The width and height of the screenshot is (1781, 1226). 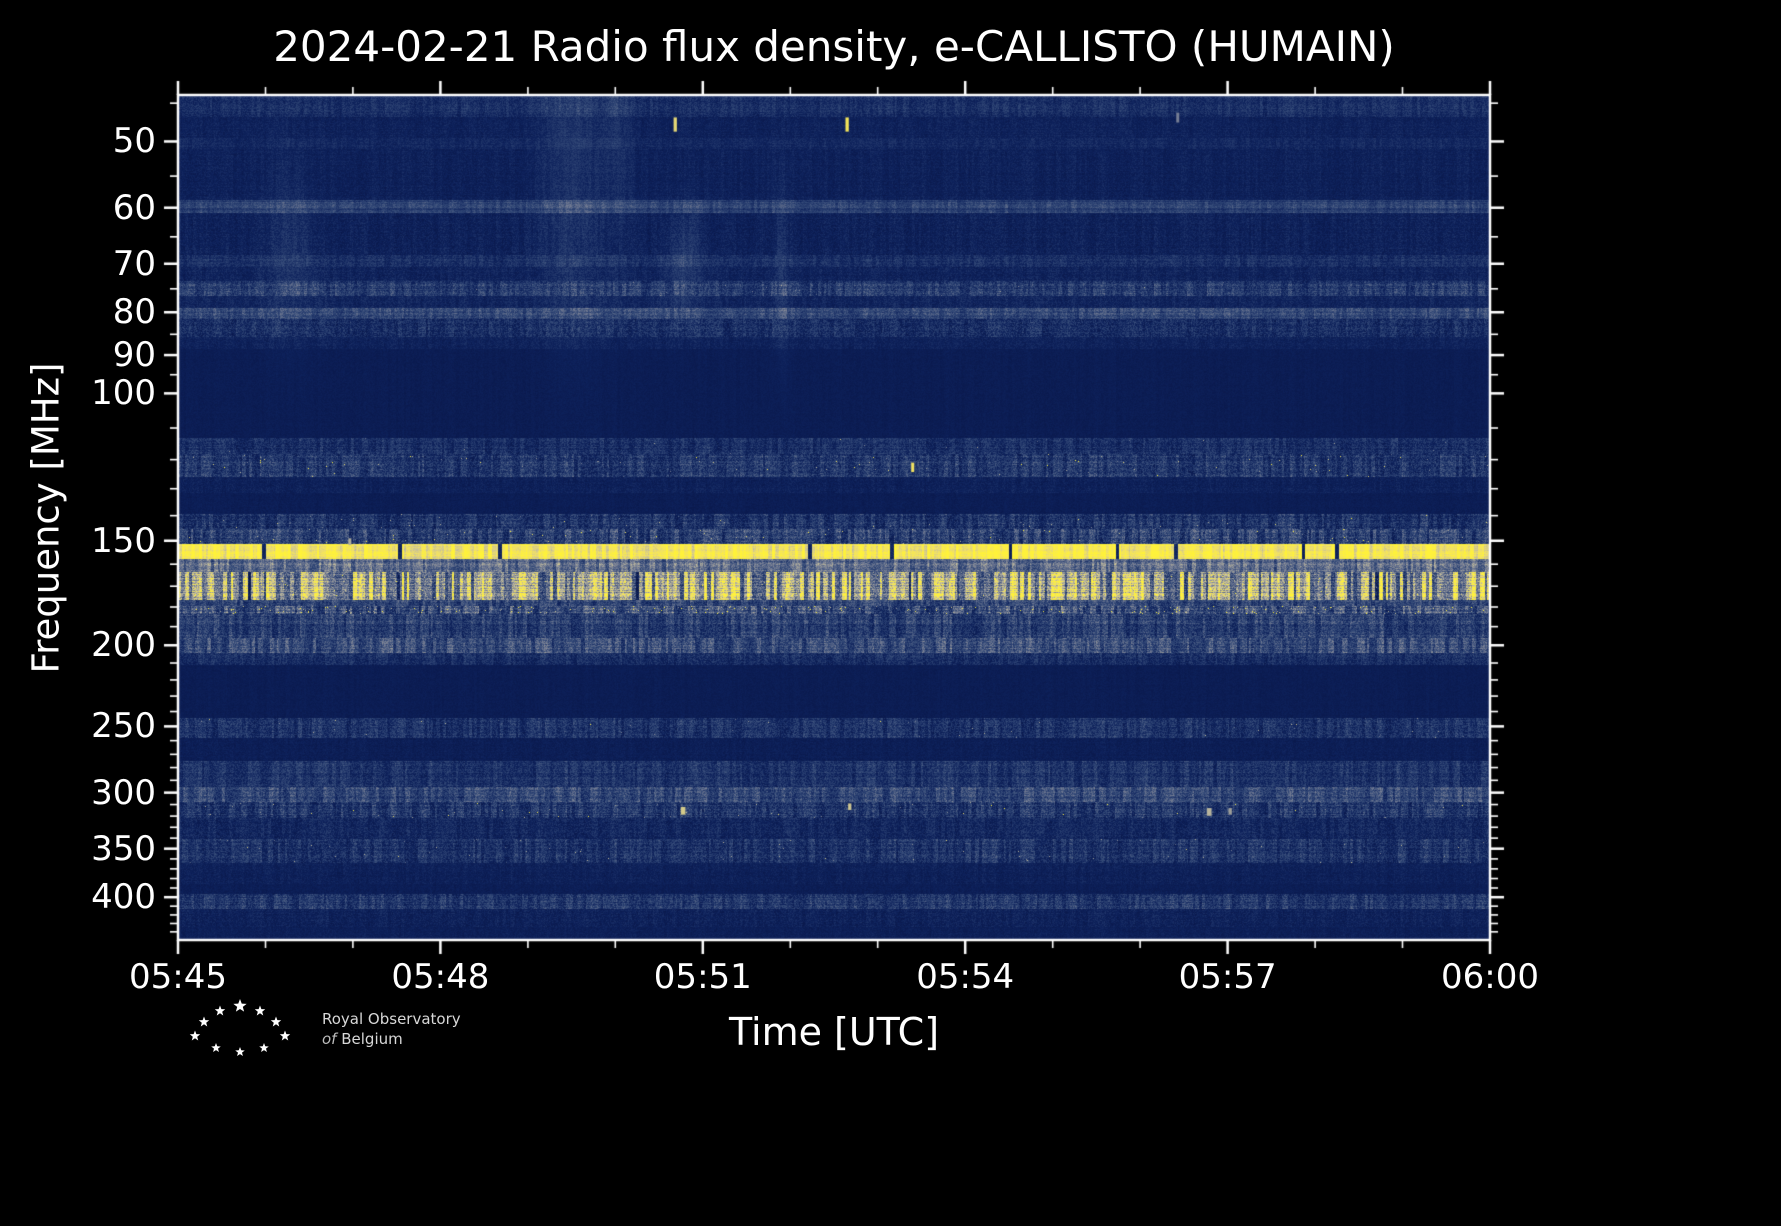 I want to click on y-tick-label-70: 70, so click(x=134, y=263).